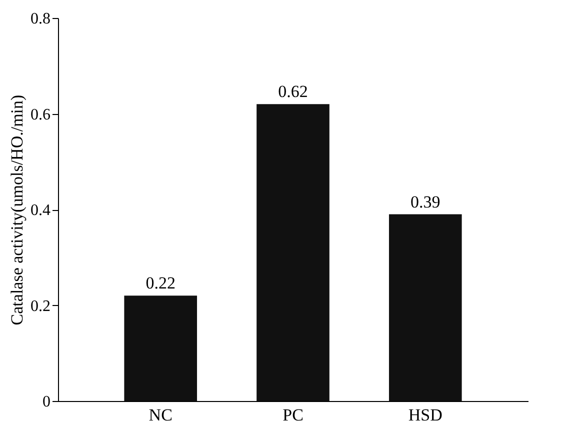 This screenshot has height=425, width=565. I want to click on x-tick-label: NC, so click(160, 415).